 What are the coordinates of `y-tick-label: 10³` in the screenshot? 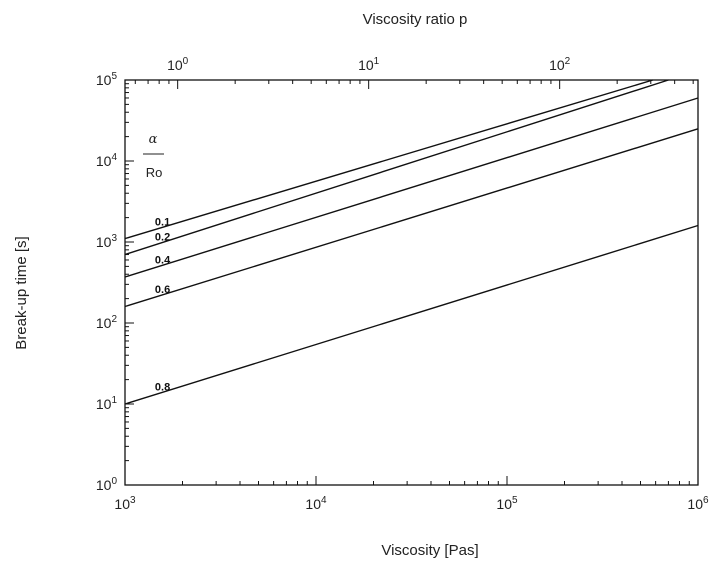 It's located at (107, 241).